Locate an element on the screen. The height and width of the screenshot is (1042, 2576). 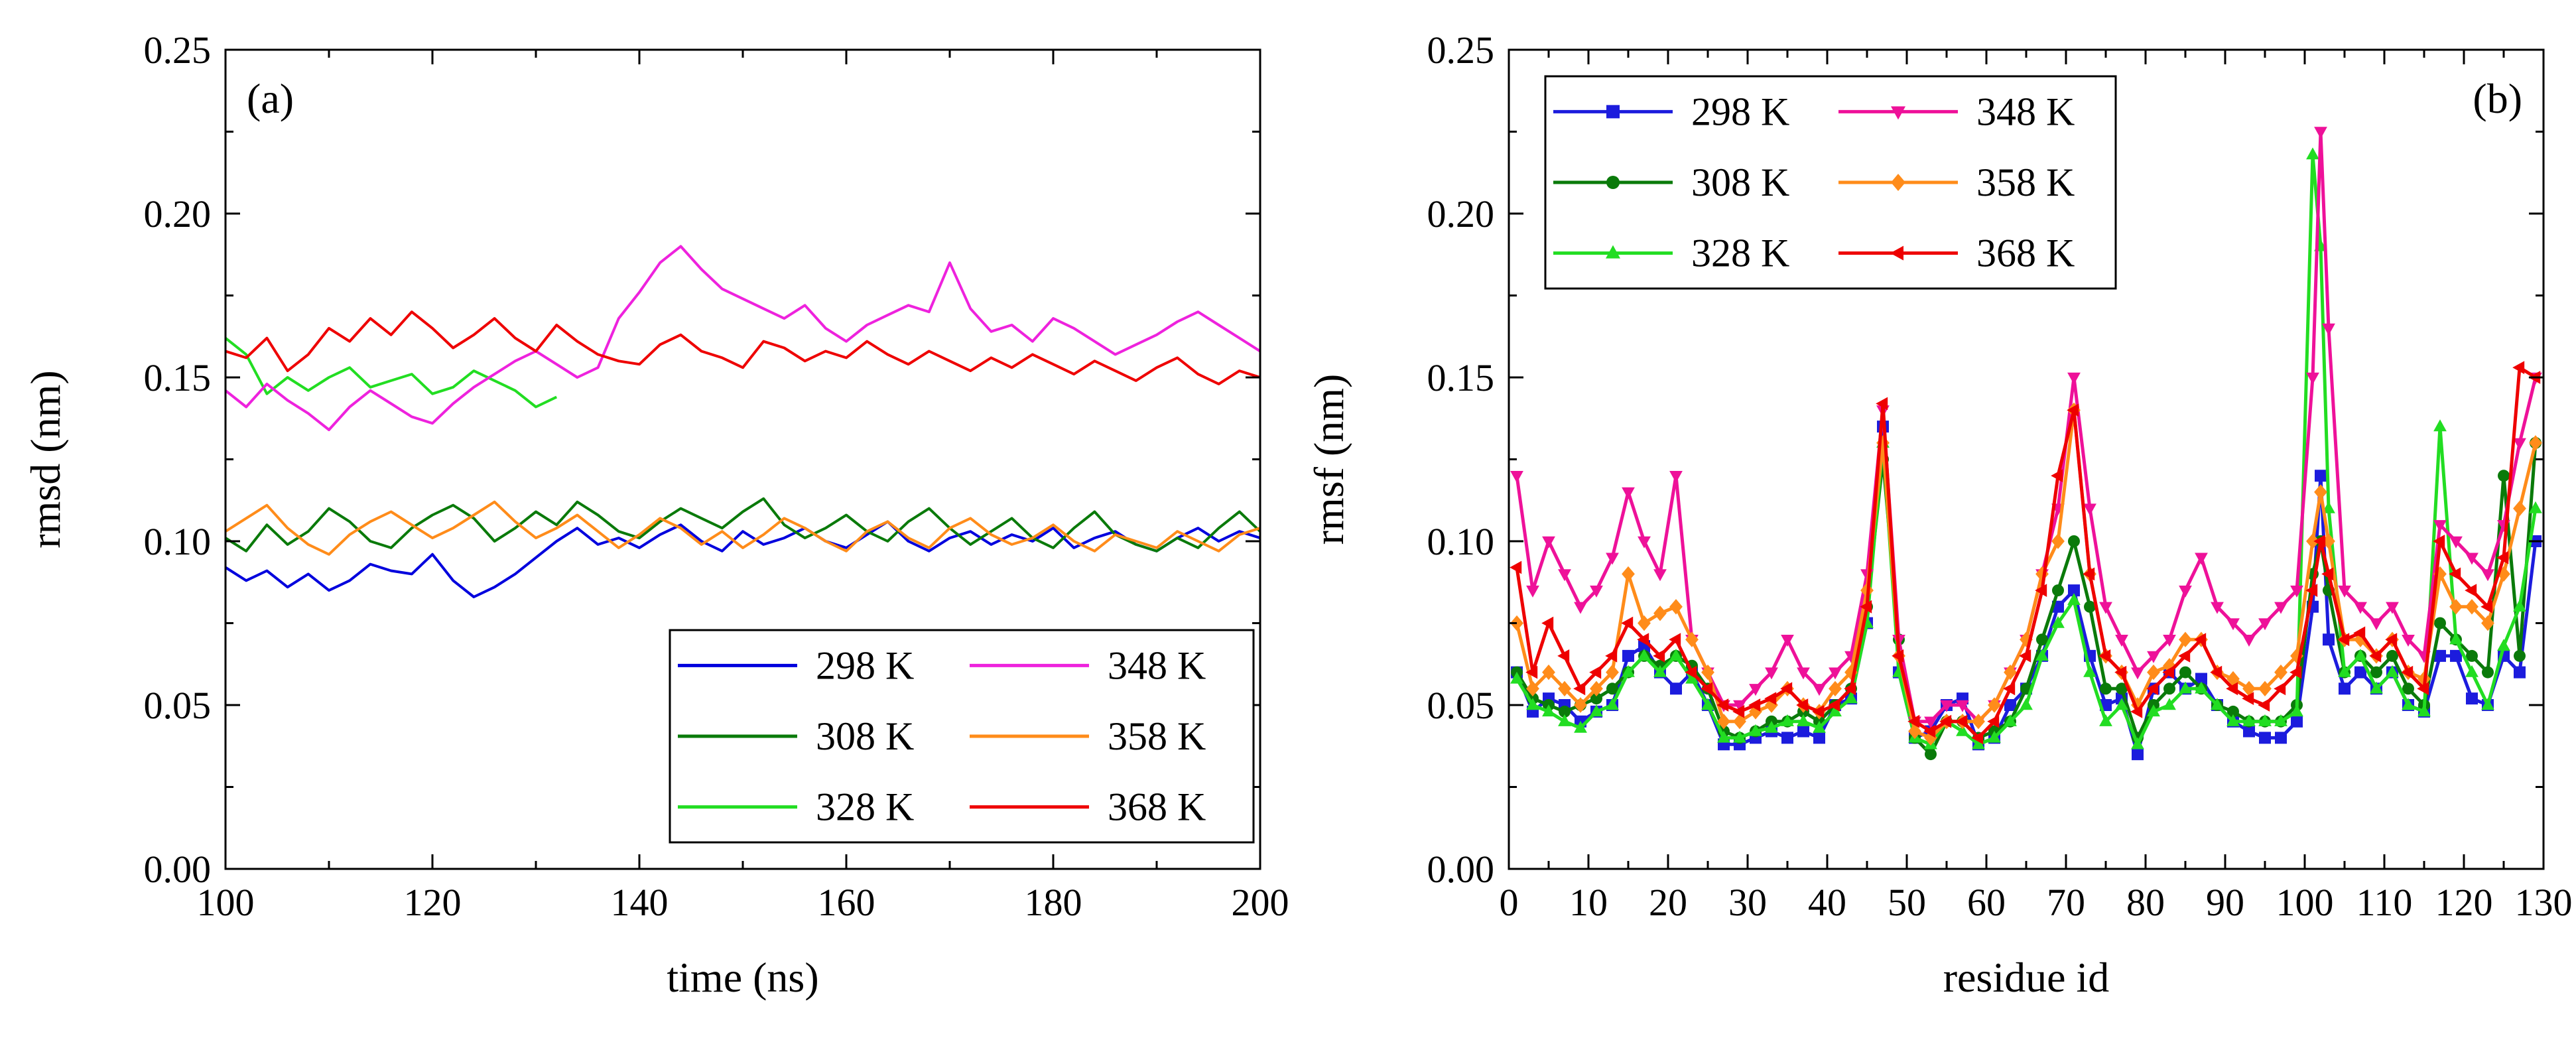
panel-b-x-tick-label: 80 is located at coordinates (2146, 902).